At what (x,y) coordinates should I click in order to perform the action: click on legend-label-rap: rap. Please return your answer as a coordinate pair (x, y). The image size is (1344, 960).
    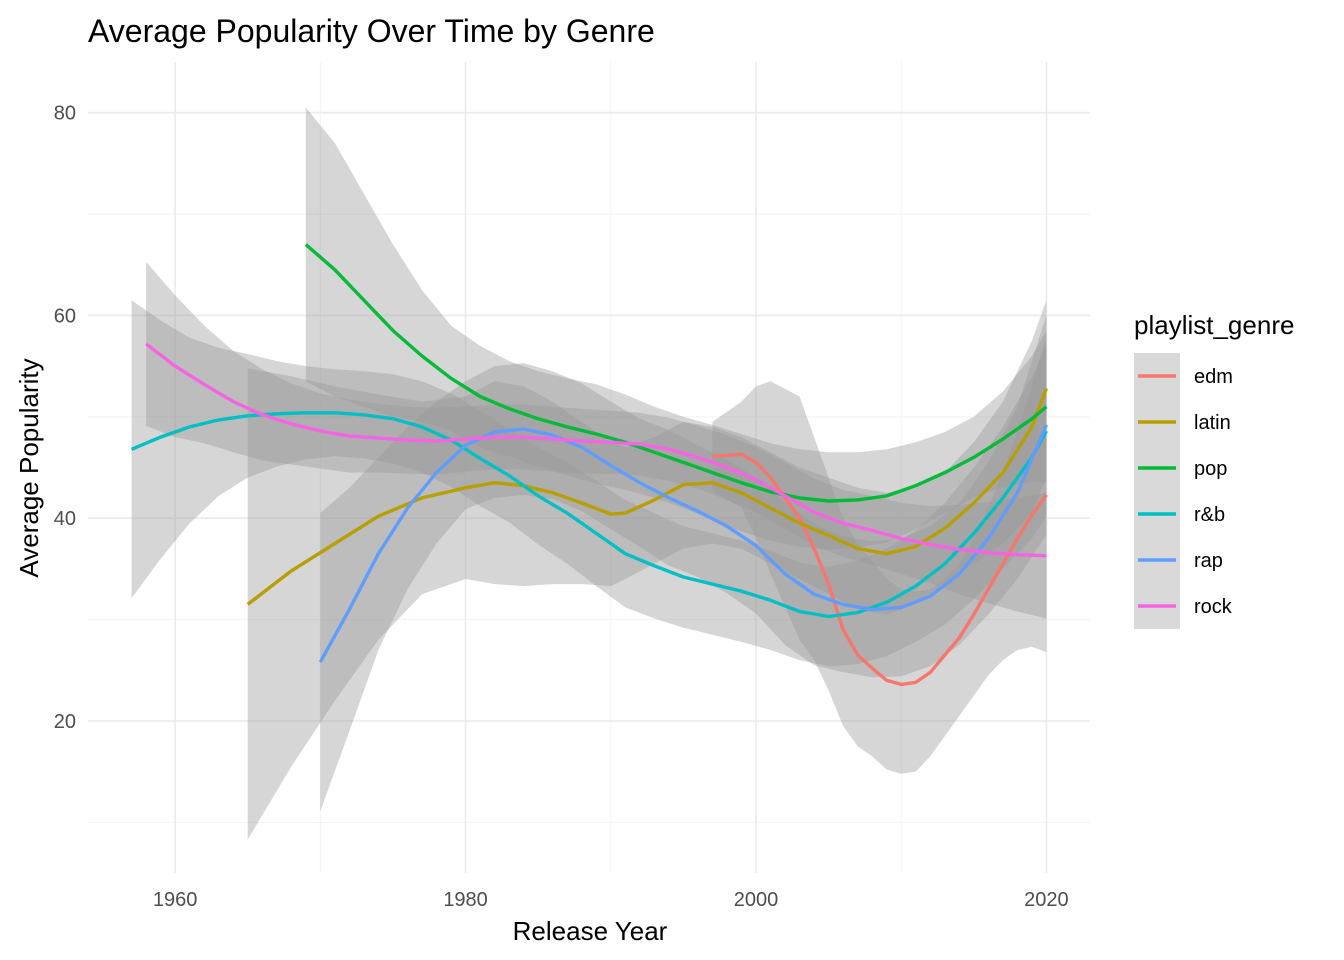
    Looking at the image, I should click on (1208, 561).